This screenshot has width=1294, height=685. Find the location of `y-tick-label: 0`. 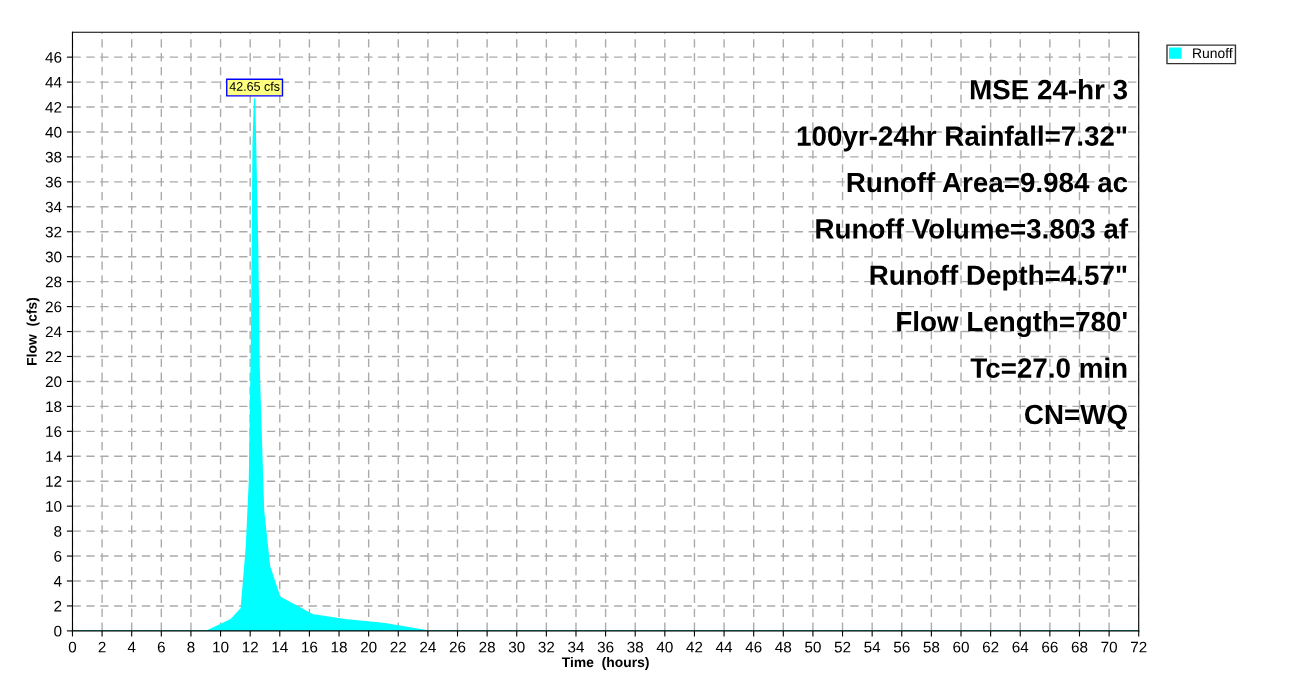

y-tick-label: 0 is located at coordinates (58, 631).